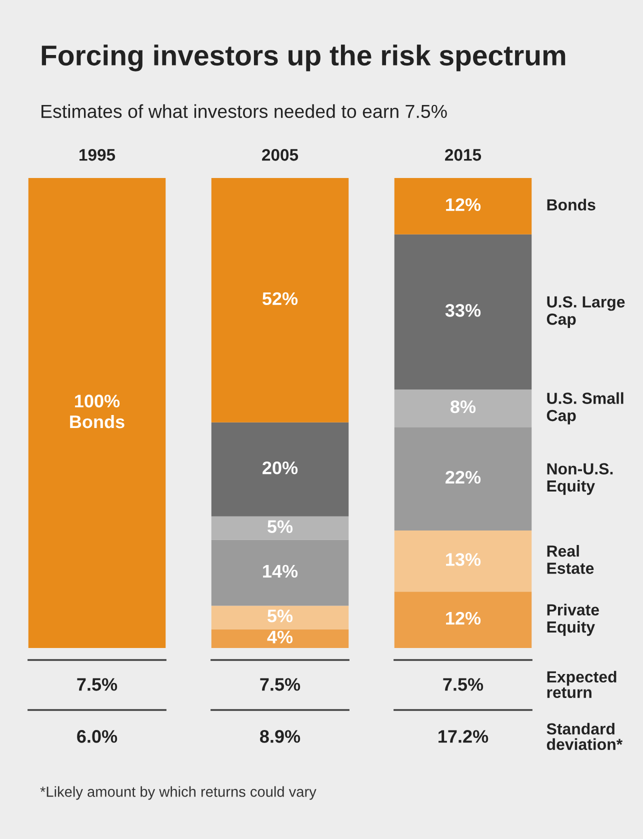 This screenshot has width=643, height=839. Describe the element at coordinates (98, 155) in the screenshot. I see `x-tick-label: 1995` at that location.